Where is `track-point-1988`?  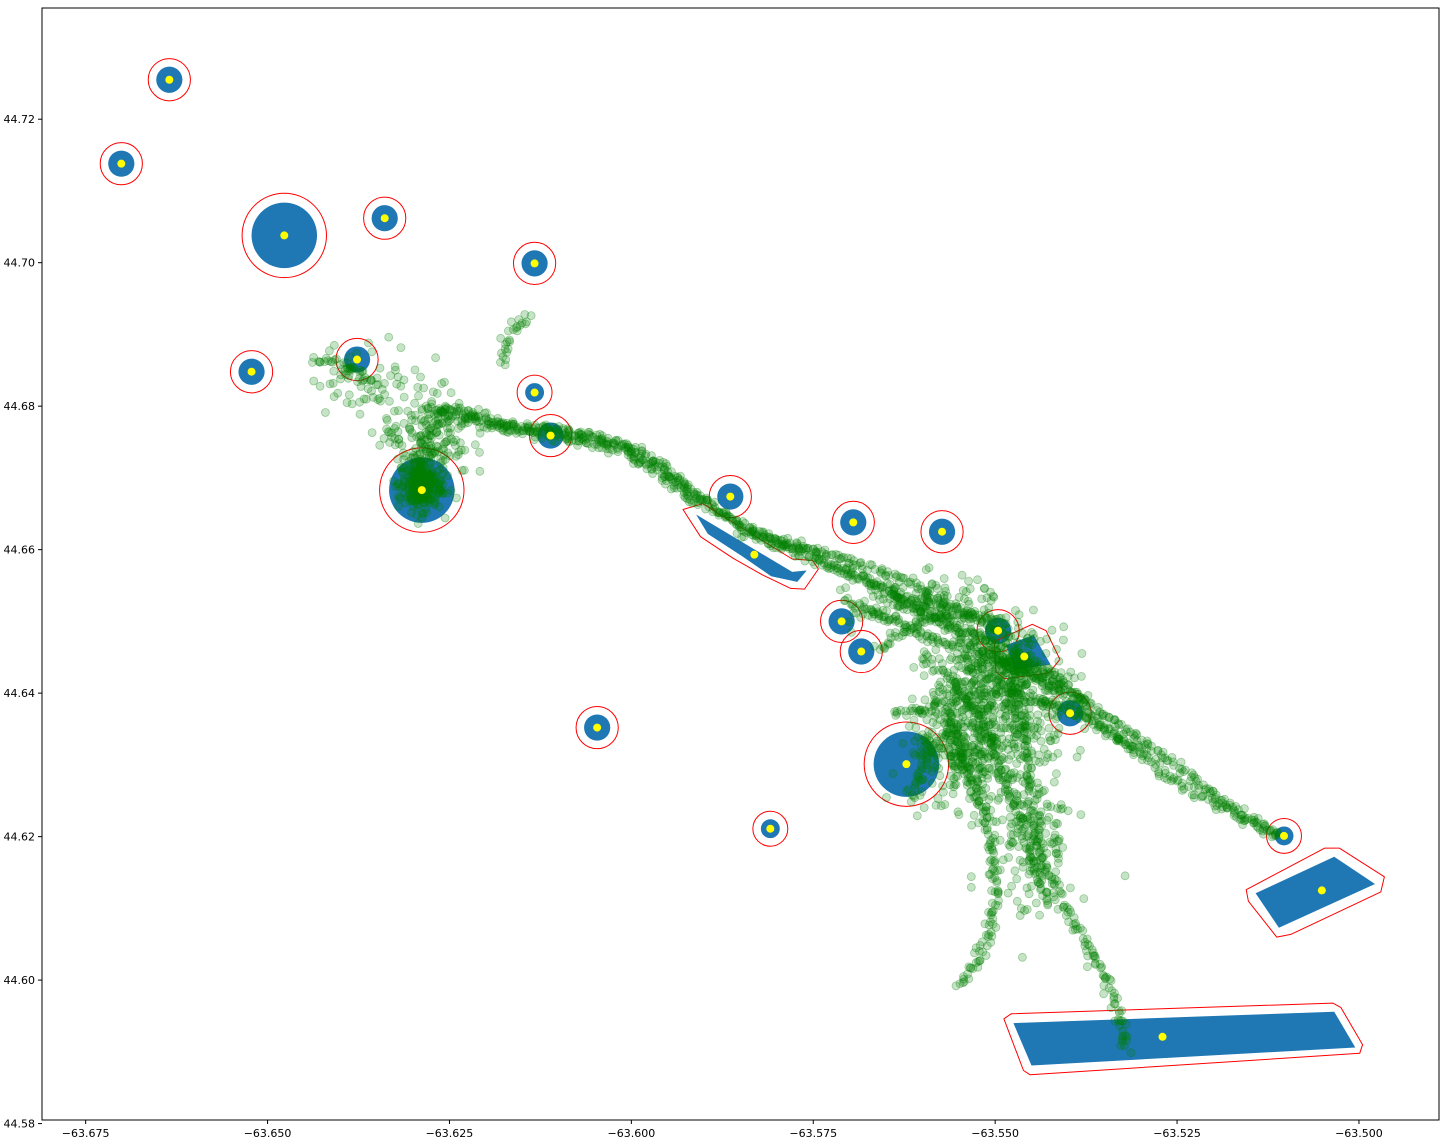
track-point-1988 is located at coordinates (526, 322).